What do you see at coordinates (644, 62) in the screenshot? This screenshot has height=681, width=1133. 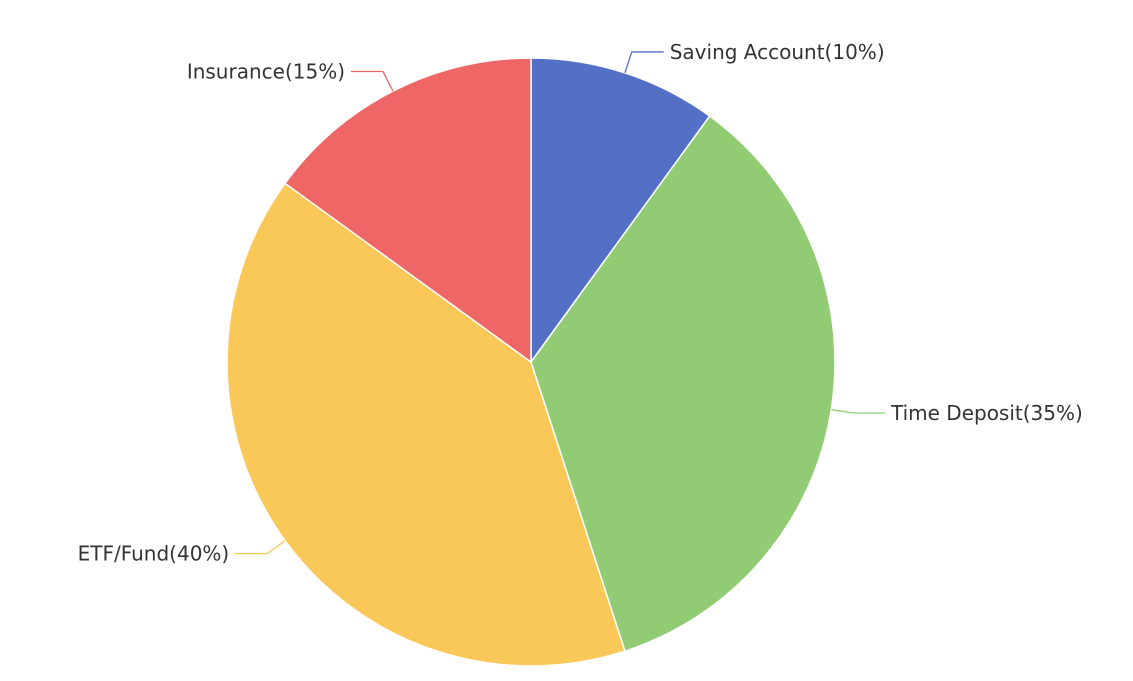 I see `leader-line-saving-account` at bounding box center [644, 62].